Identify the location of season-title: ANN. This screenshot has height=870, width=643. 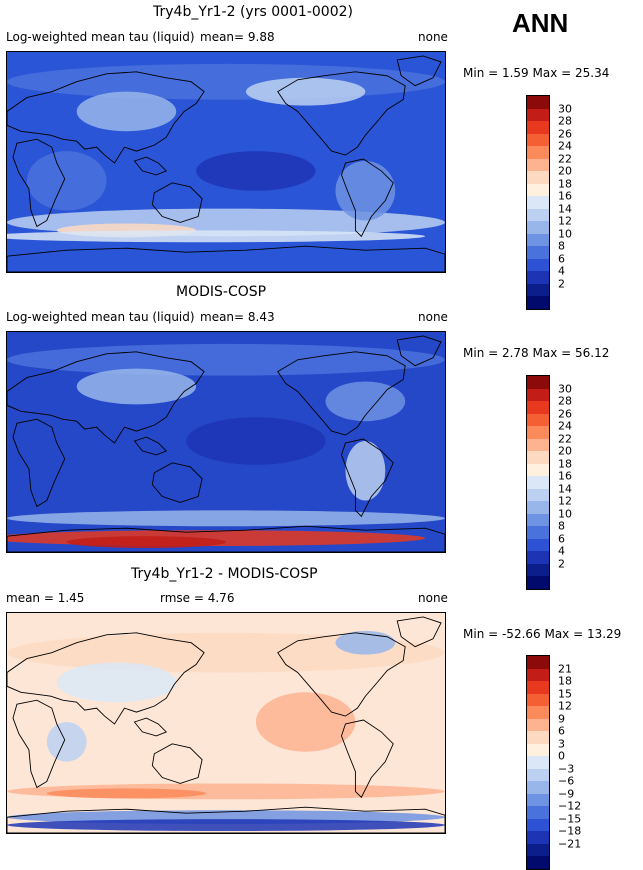
(540, 23).